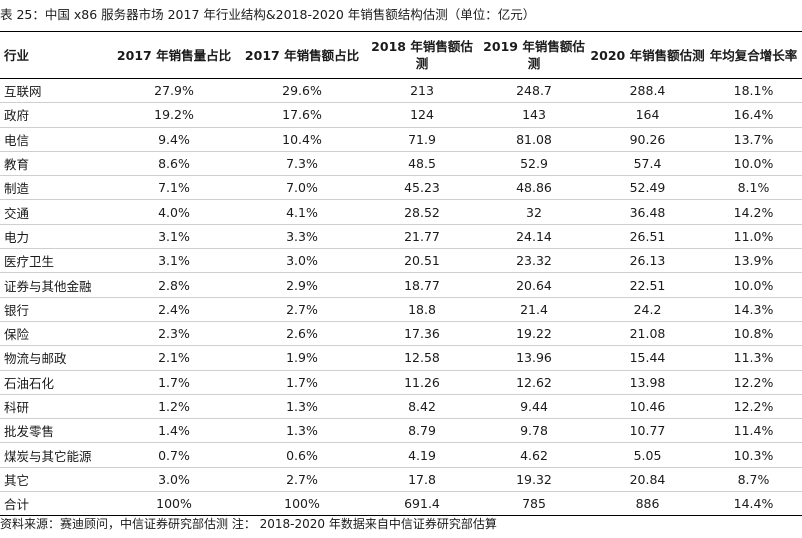 This screenshot has width=802, height=538. Describe the element at coordinates (401, 309) in the screenshot. I see `table-row: 银行 2.4% 2.7% 18.8 21.4 24.2 14.3%` at that location.